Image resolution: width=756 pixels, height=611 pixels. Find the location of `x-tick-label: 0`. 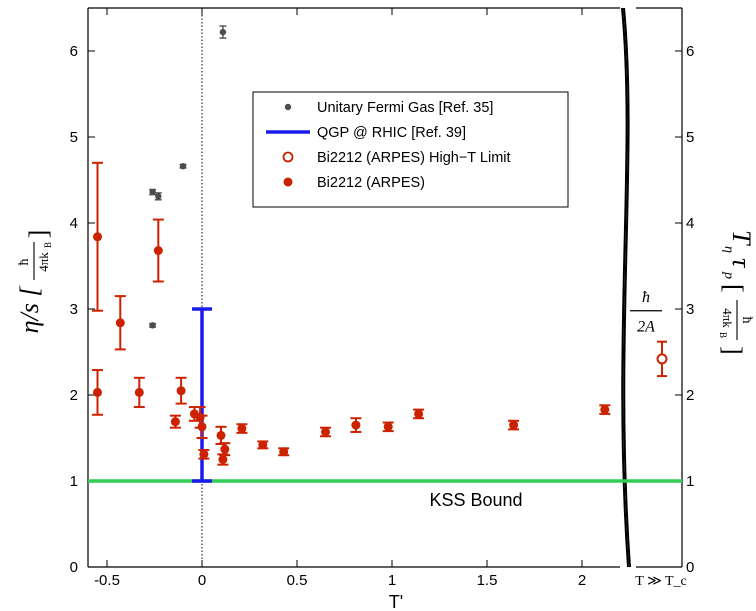

x-tick-label: 0 is located at coordinates (202, 580).